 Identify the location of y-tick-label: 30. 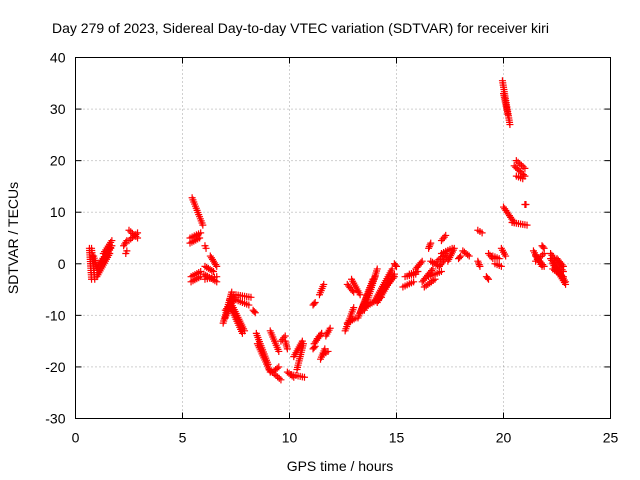
(58, 109).